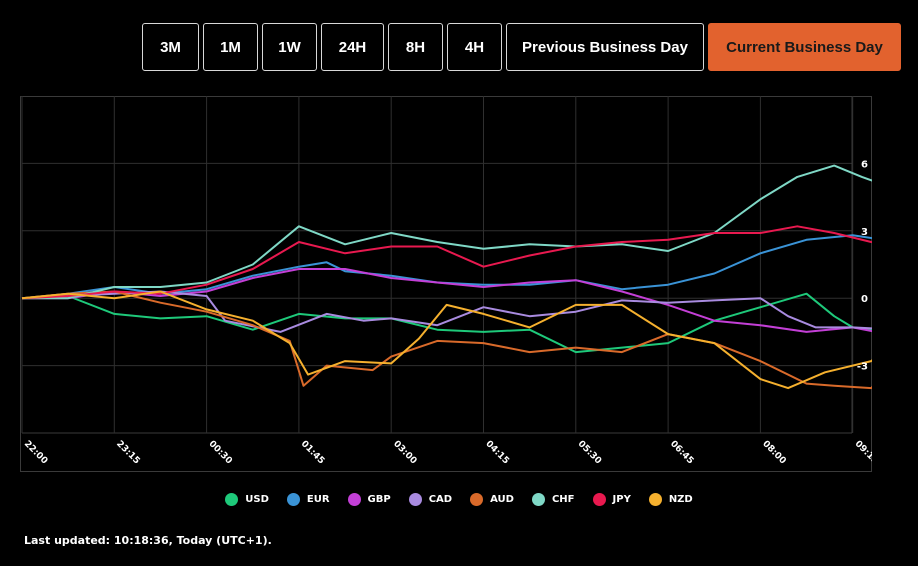  I want to click on series-line-gbp, so click(470, 303).